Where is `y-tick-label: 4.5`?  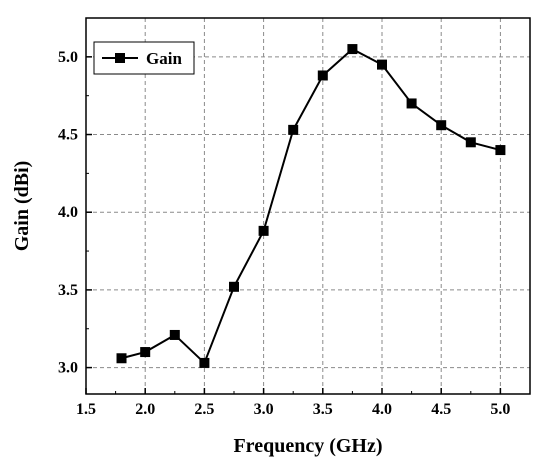 y-tick-label: 4.5 is located at coordinates (68, 135).